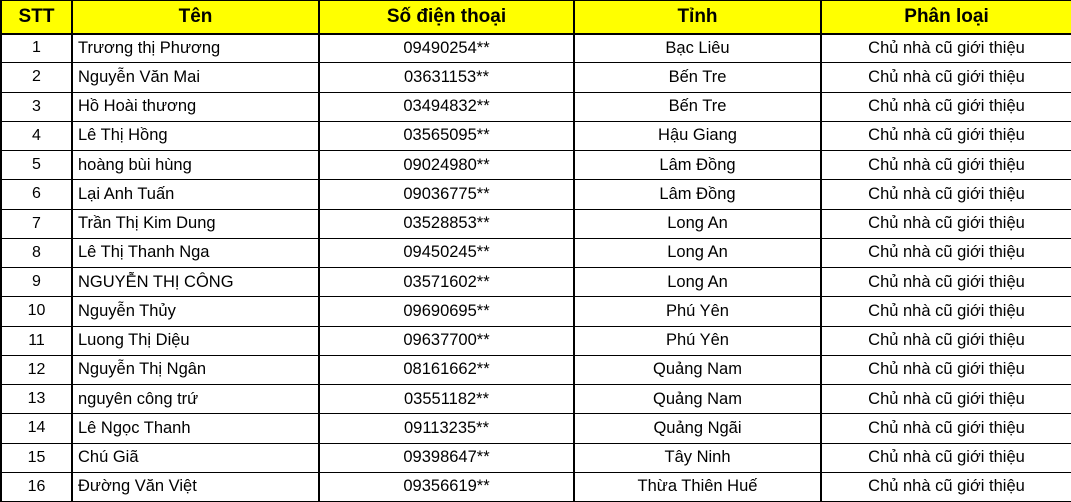 The image size is (1071, 502). I want to click on cell-phone: 03528853**, so click(446, 223).